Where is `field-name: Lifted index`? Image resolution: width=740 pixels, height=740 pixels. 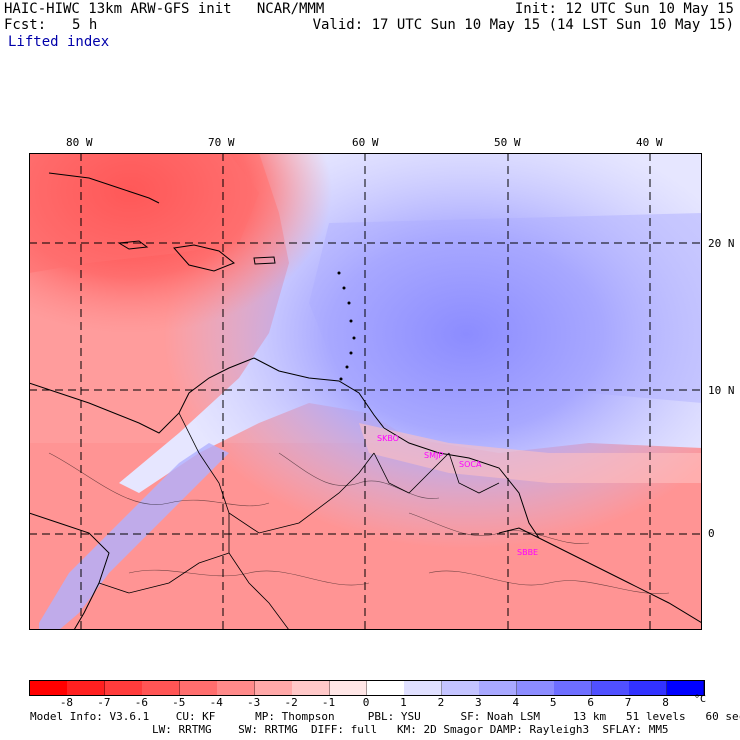
field-name: Lifted index is located at coordinates (59, 42).